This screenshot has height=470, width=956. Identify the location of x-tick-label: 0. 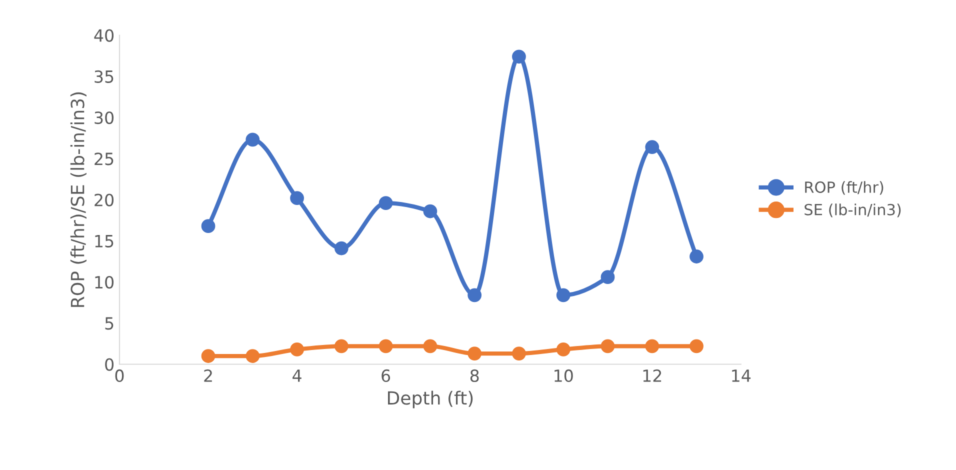
(119, 375).